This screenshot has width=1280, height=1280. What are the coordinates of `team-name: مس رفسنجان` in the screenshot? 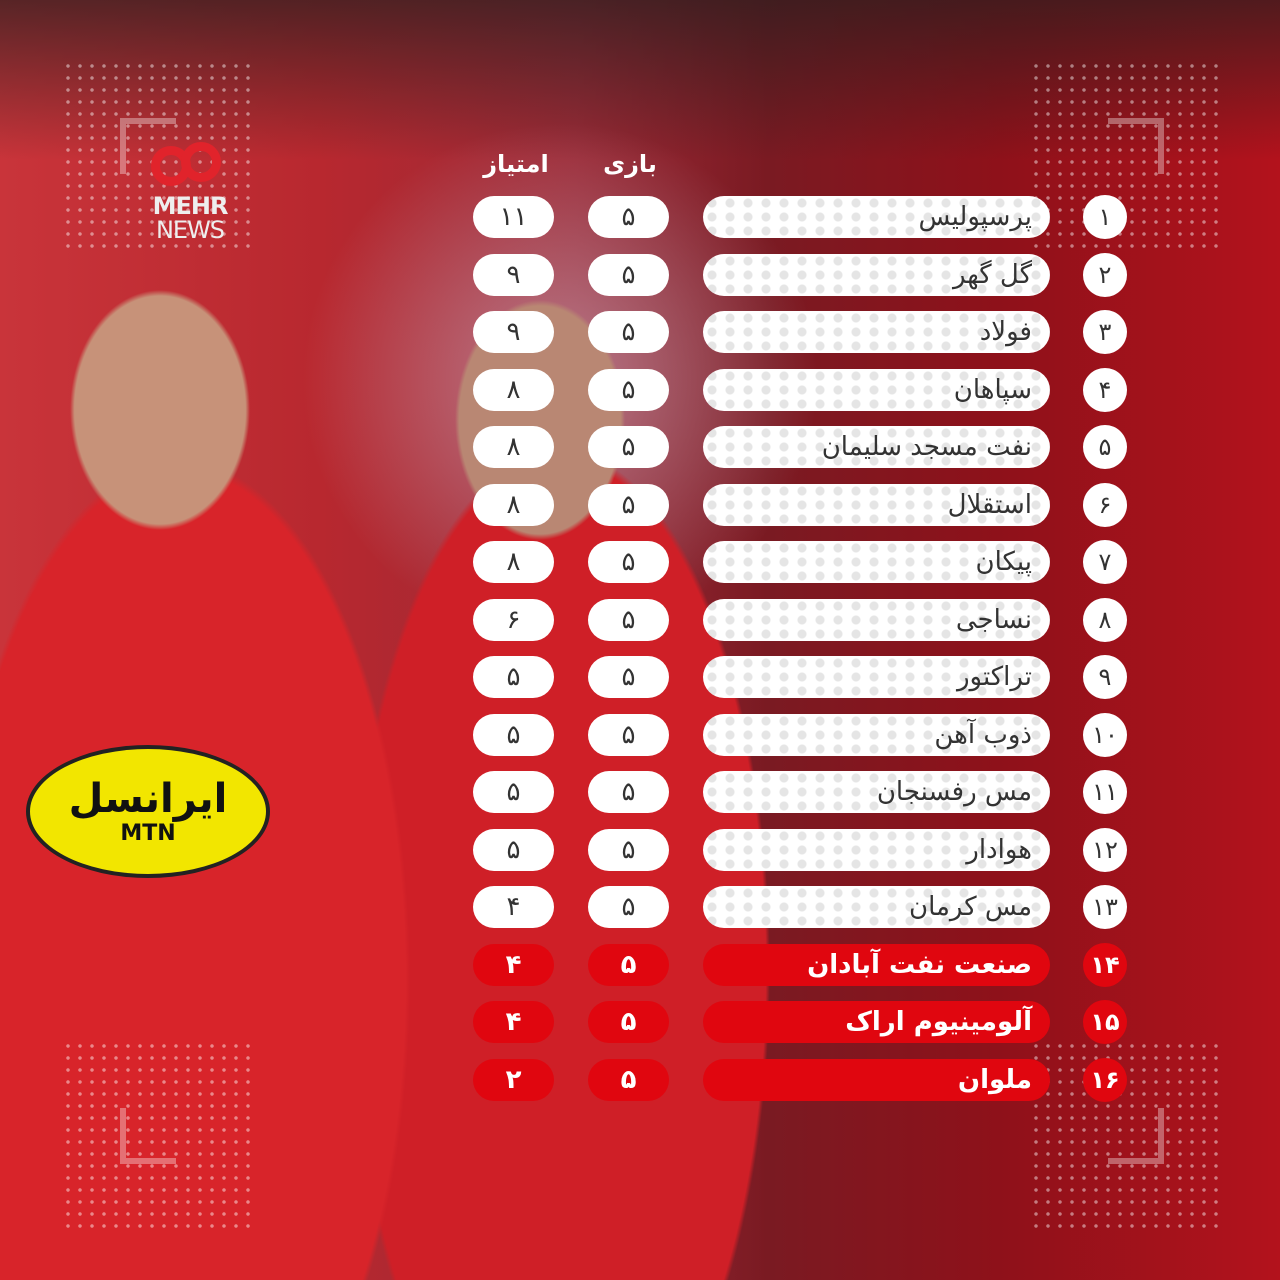 It's located at (876, 792).